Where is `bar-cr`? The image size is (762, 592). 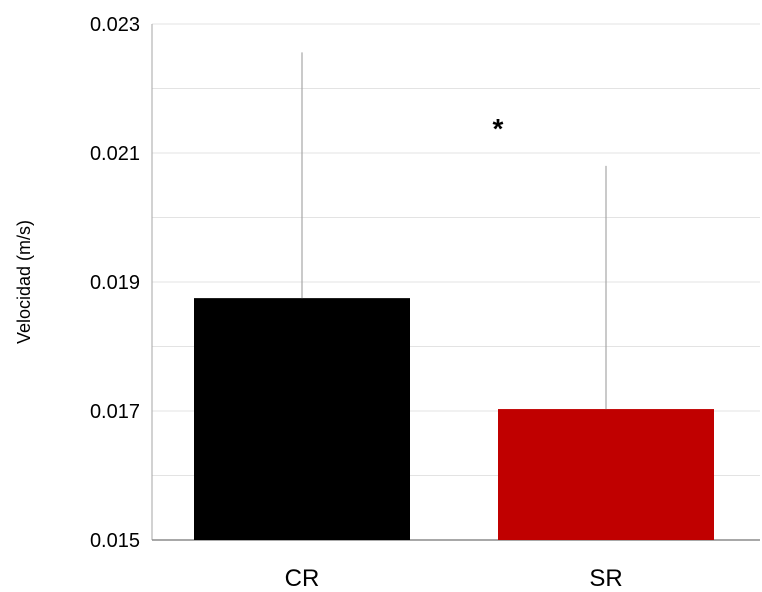
bar-cr is located at coordinates (302, 419).